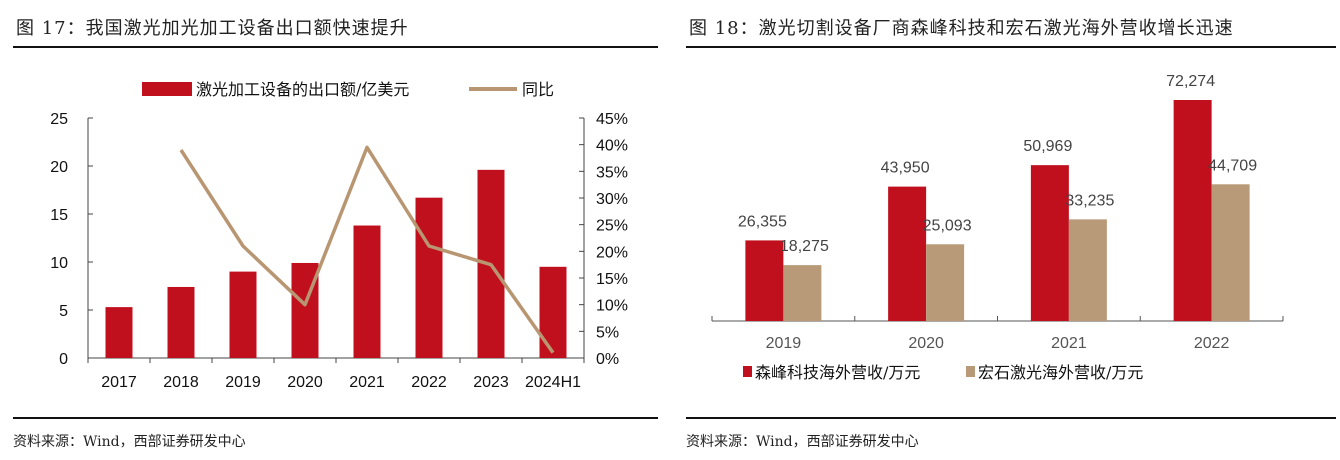  I want to click on right-axis-tick-label: 15%, so click(612, 279).